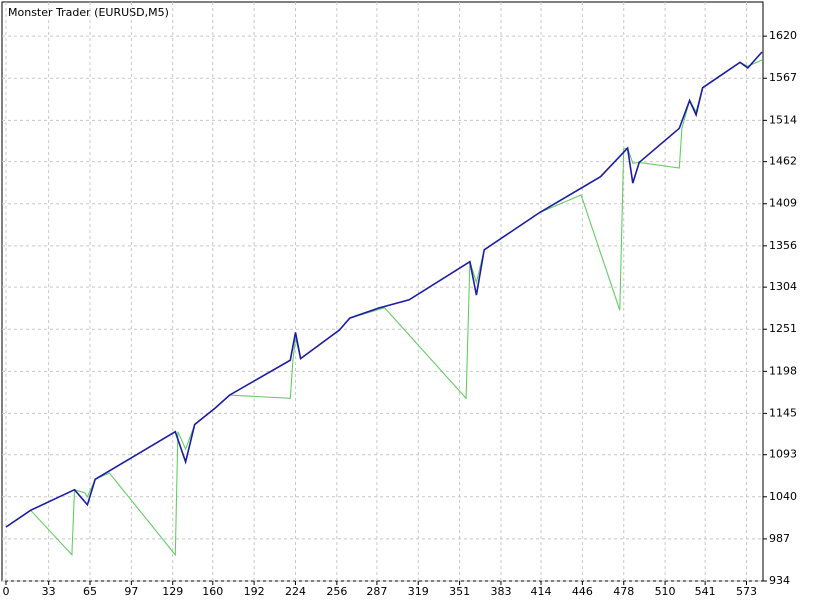 Image resolution: width=816 pixels, height=600 pixels. Describe the element at coordinates (783, 370) in the screenshot. I see `y-tick-label: 1198` at that location.